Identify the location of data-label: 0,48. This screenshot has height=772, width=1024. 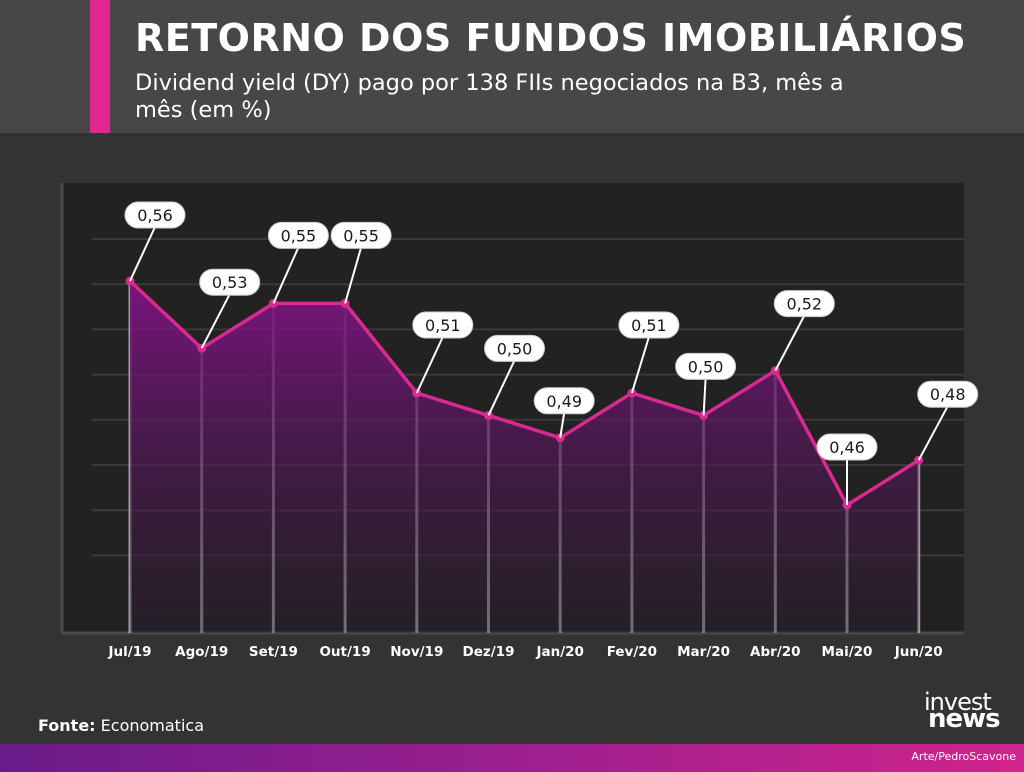
(948, 394).